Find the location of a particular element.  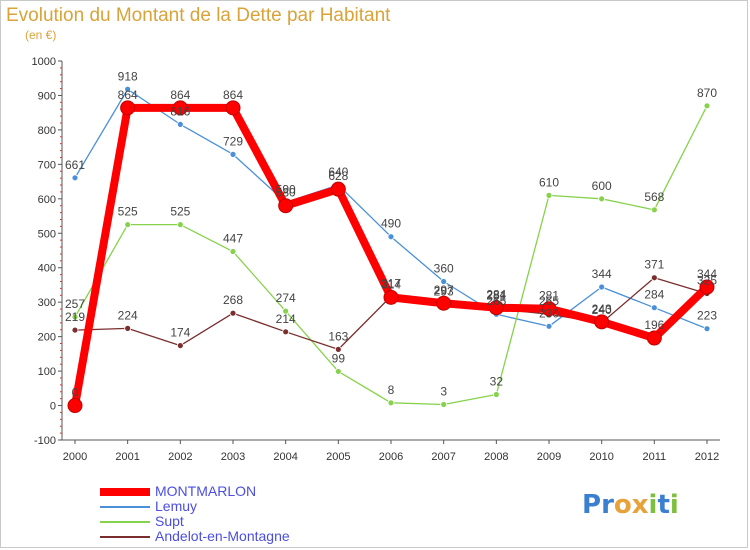

y-tick-label: 1000 is located at coordinates (44, 62).